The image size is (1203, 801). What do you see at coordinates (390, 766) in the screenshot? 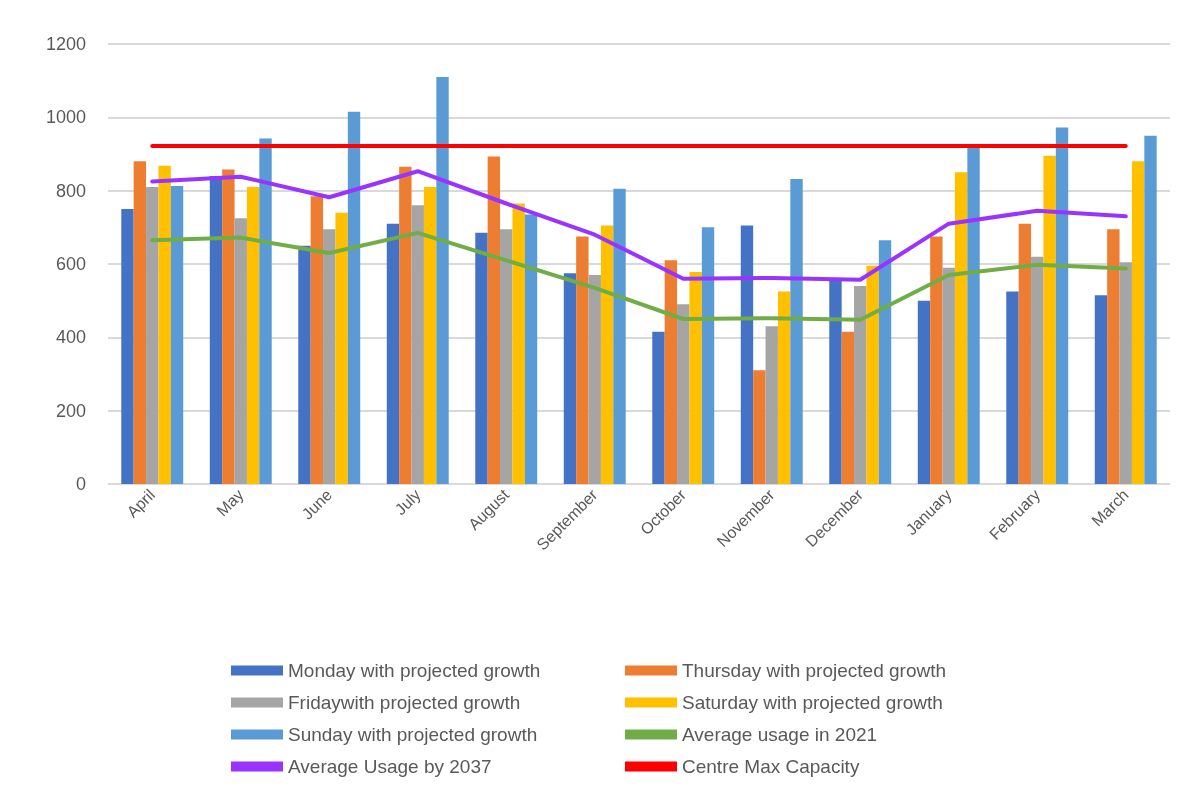
I see `legend-label: Average Usage by 2037` at bounding box center [390, 766].